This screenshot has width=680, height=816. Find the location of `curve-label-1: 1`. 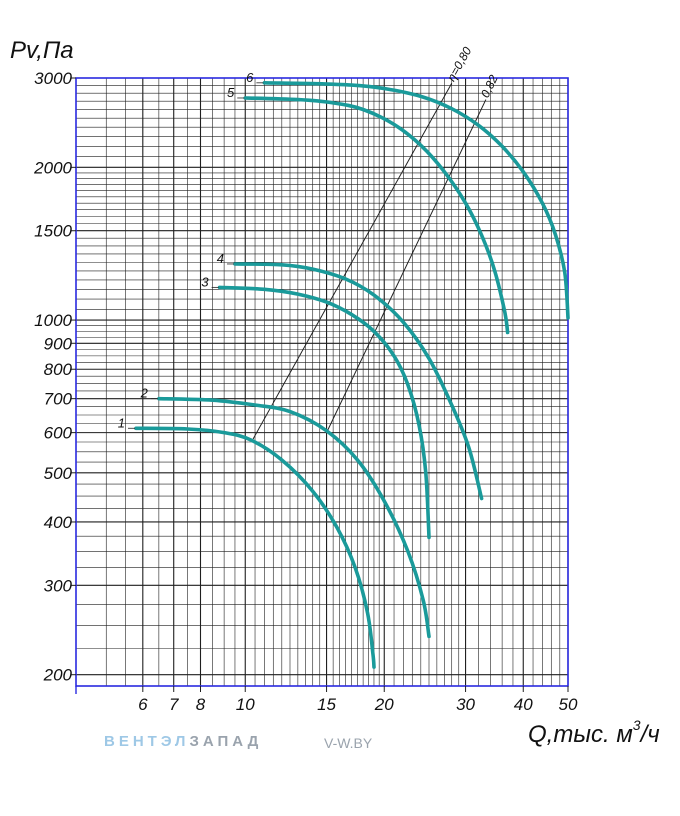

curve-label-1: 1 is located at coordinates (121, 422).